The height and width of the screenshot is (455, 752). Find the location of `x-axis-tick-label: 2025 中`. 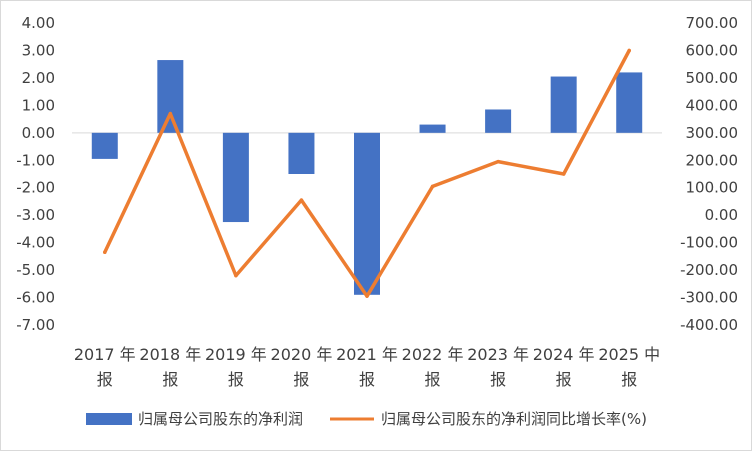

x-axis-tick-label: 2025 中 is located at coordinates (629, 354).